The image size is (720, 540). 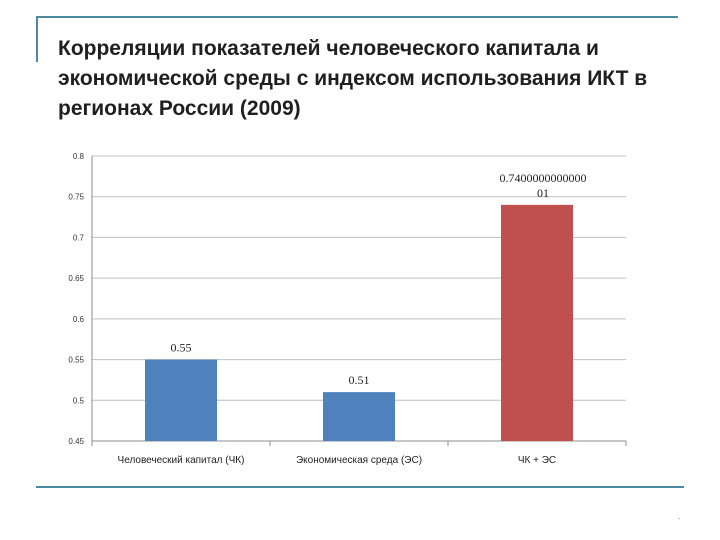 I want to click on x-category-label: Человеческий капитал (ЧК), so click(x=181, y=460).